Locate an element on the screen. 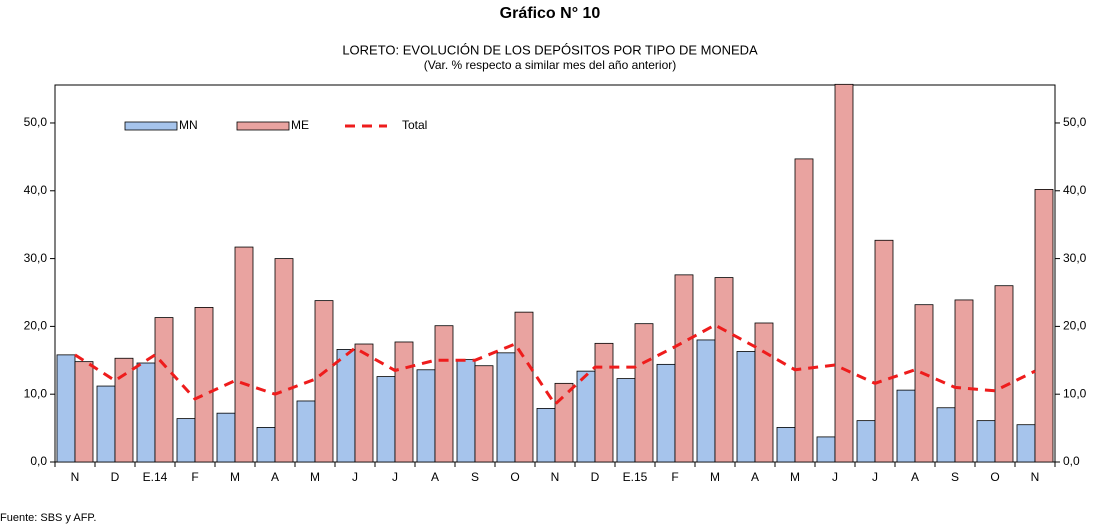  y2-tick-label: 10,0 is located at coordinates (1075, 393).